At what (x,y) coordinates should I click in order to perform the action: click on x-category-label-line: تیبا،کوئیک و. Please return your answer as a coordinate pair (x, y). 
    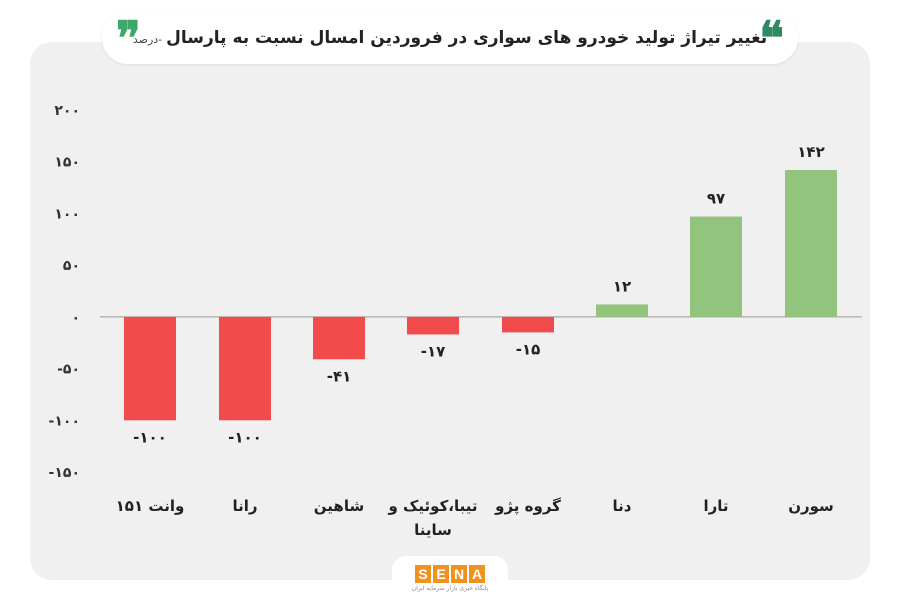
    Looking at the image, I should click on (433, 506).